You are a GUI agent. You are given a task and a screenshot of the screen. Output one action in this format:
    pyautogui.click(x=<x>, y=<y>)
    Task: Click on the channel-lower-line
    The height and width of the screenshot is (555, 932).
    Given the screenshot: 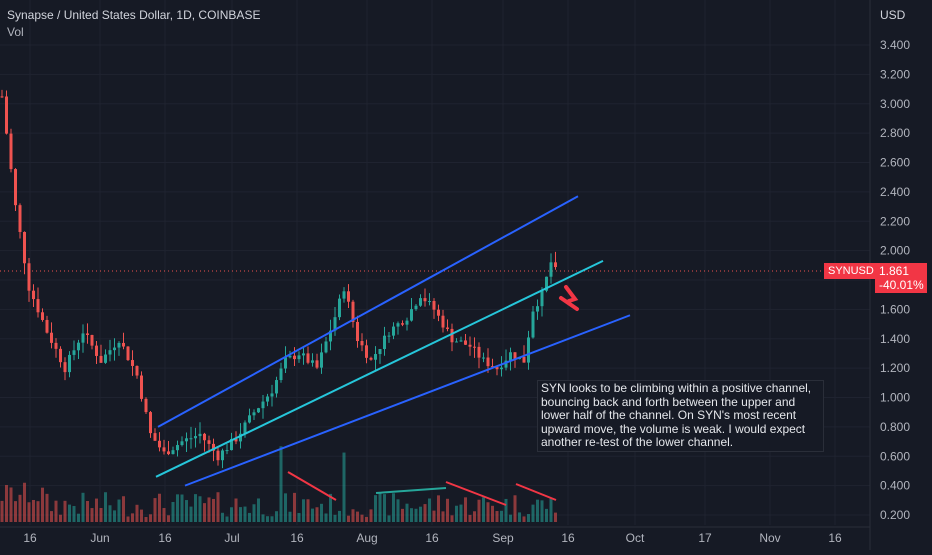 What is the action you would take?
    pyautogui.click(x=407, y=400)
    